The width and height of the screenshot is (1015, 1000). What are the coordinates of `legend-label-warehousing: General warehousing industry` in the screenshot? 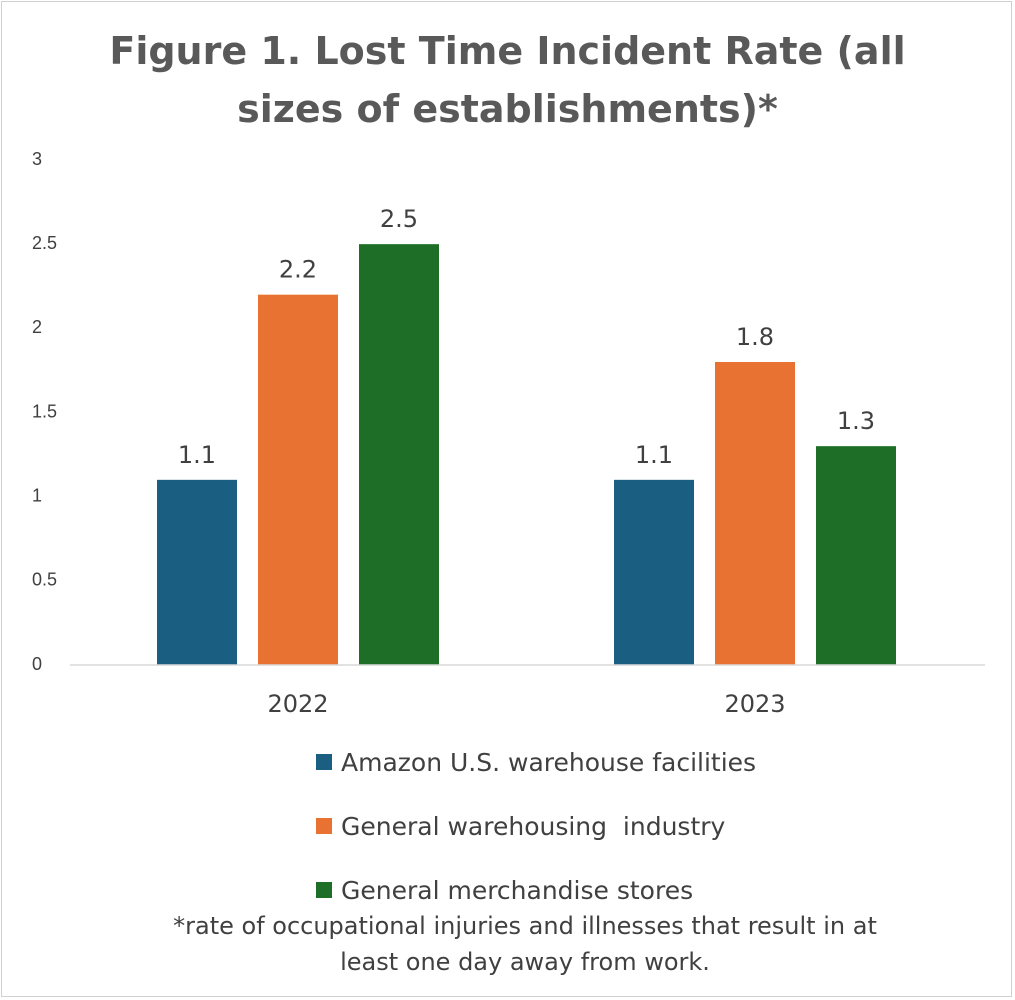 It's located at (533, 826).